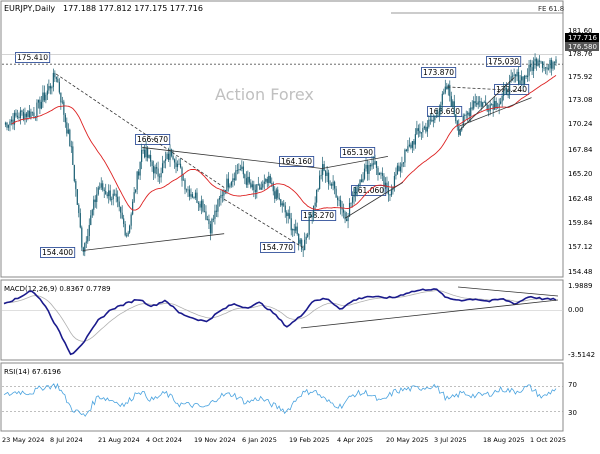  I want to click on annotation-label: 165.190, so click(357, 152).